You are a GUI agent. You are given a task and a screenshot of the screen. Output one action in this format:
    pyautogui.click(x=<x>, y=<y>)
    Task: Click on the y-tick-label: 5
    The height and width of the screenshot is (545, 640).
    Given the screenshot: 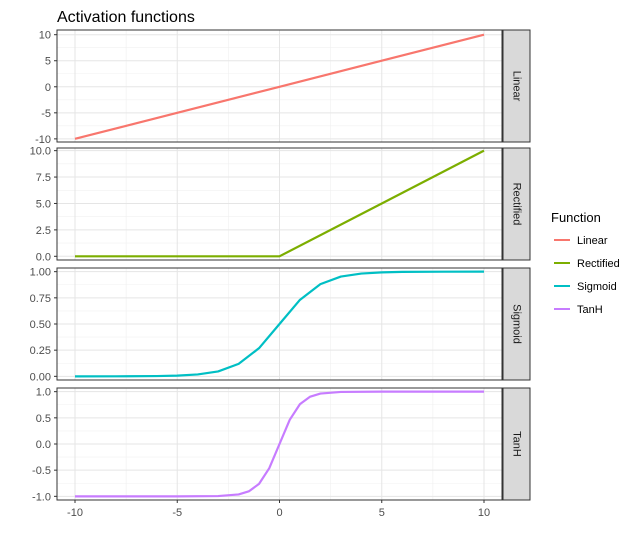 What is the action you would take?
    pyautogui.click(x=48, y=62)
    